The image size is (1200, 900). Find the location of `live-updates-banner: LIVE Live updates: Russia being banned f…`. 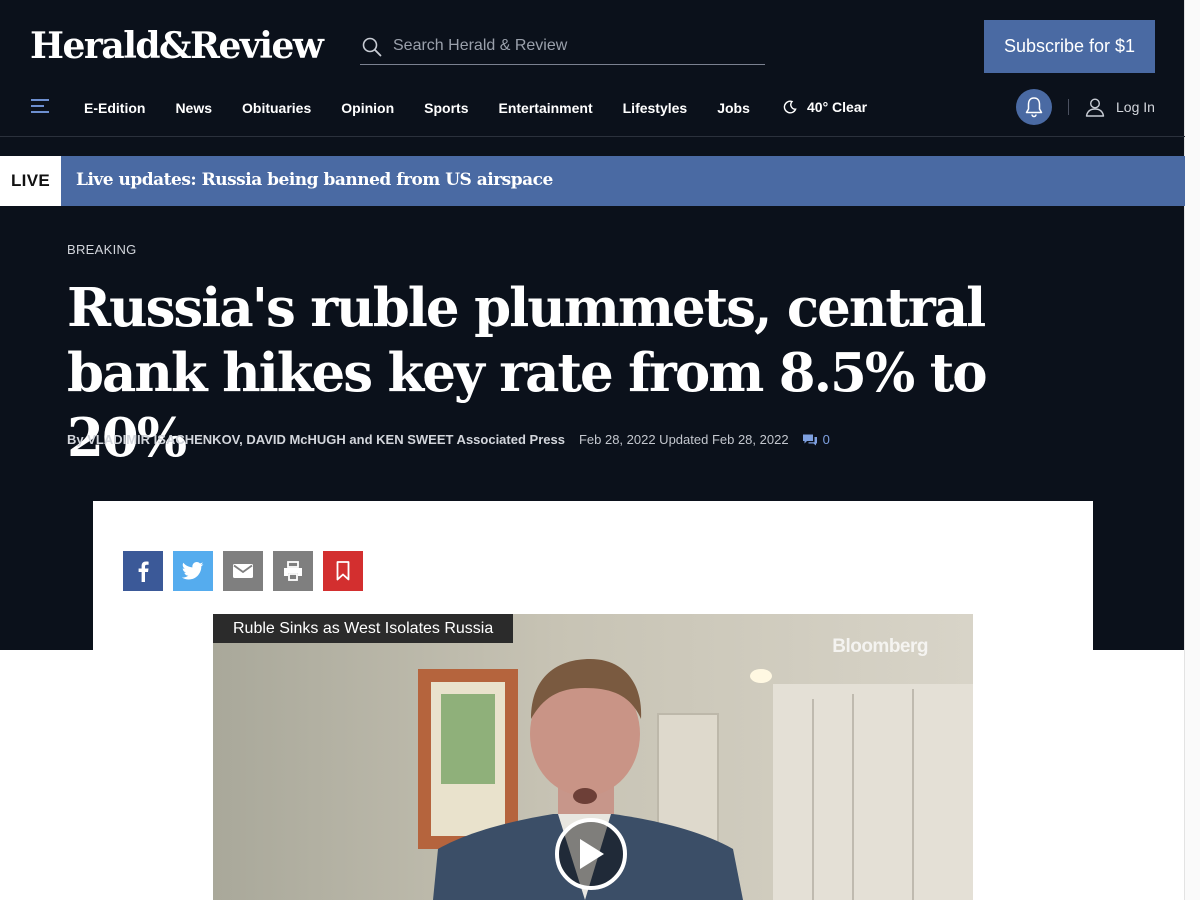

live-updates-banner: LIVE Live updates: Russia being banned f… is located at coordinates (592, 181).